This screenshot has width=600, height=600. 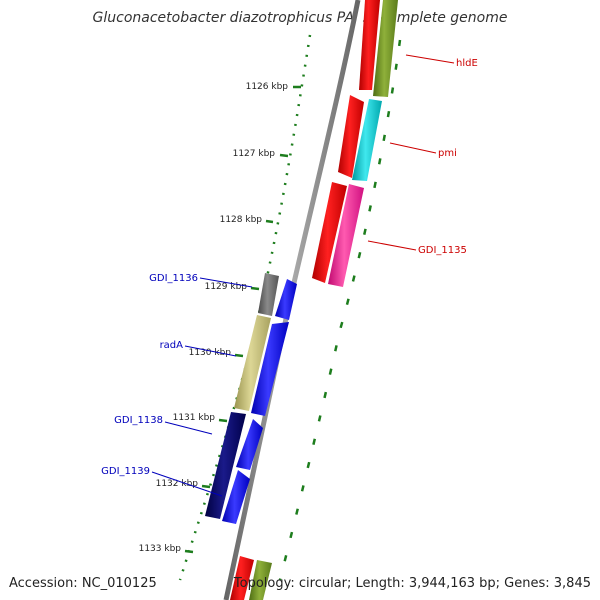 I want to click on leader-pmi, so click(x=413, y=148).